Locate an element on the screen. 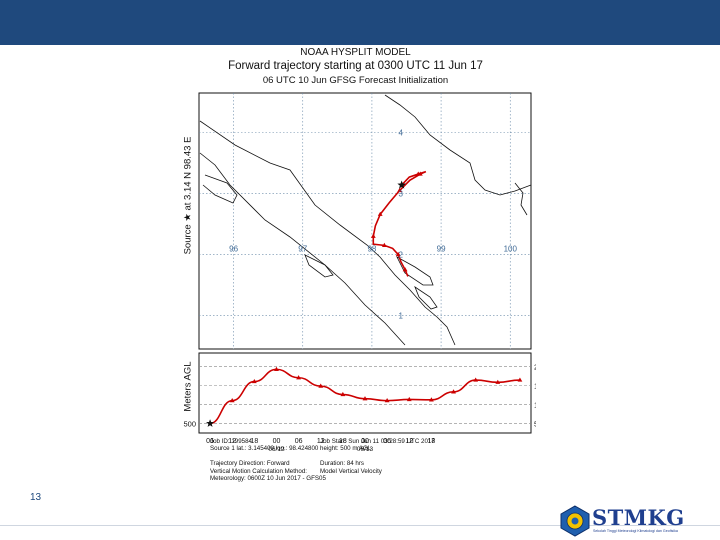 The width and height of the screenshot is (720, 540). profile-date-label: 06/12 is located at coordinates (276, 449).